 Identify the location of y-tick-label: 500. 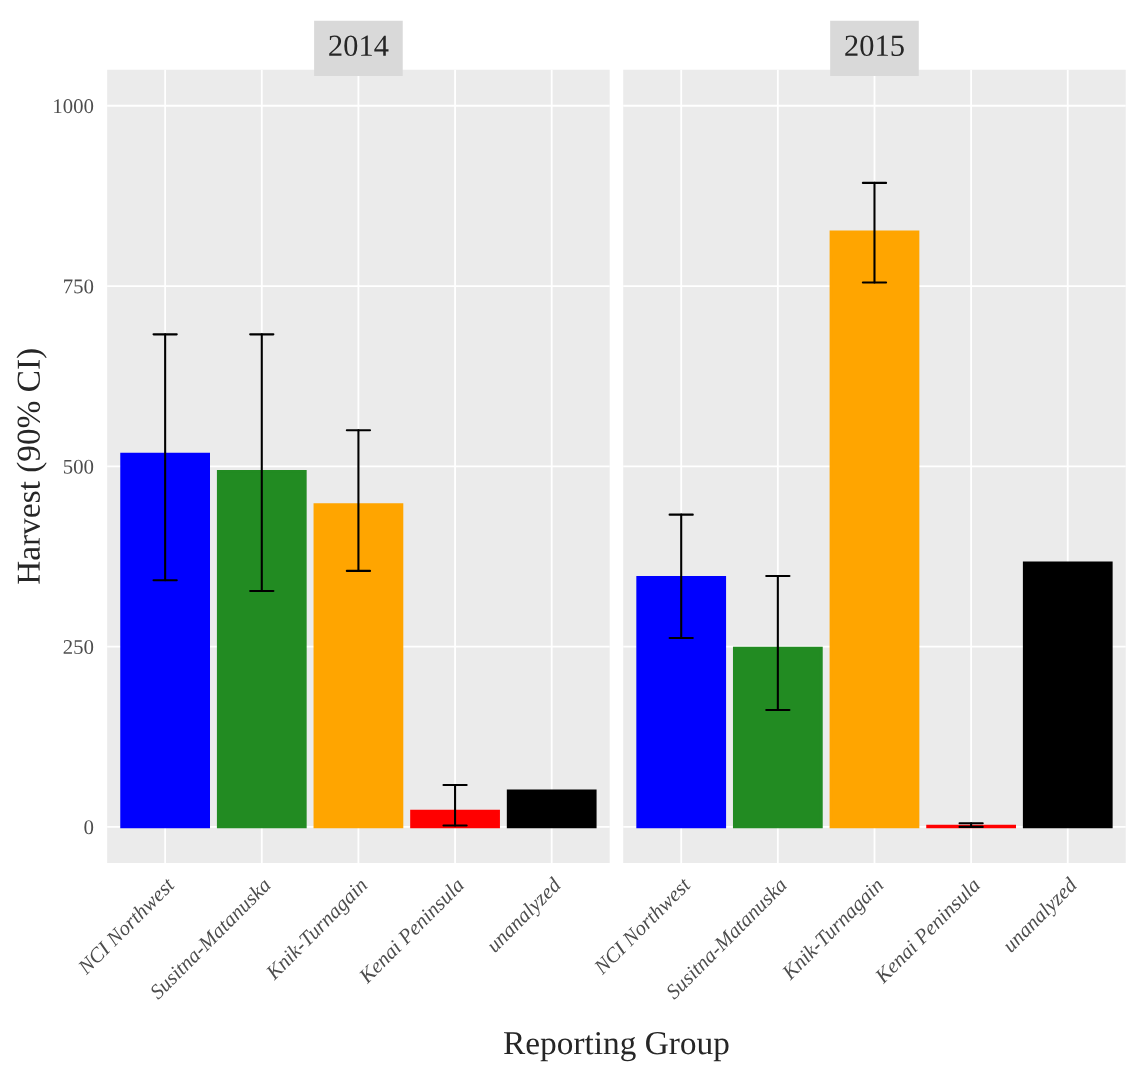
(78, 466).